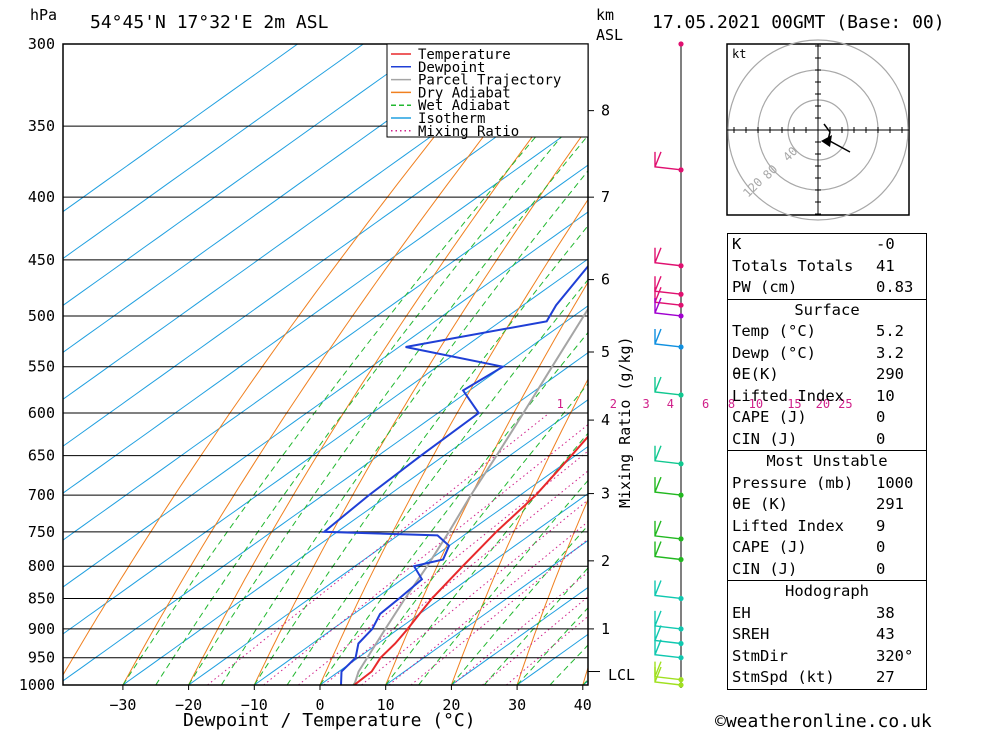  I want to click on legend-label: Parcel Trajectory, so click(489, 81).